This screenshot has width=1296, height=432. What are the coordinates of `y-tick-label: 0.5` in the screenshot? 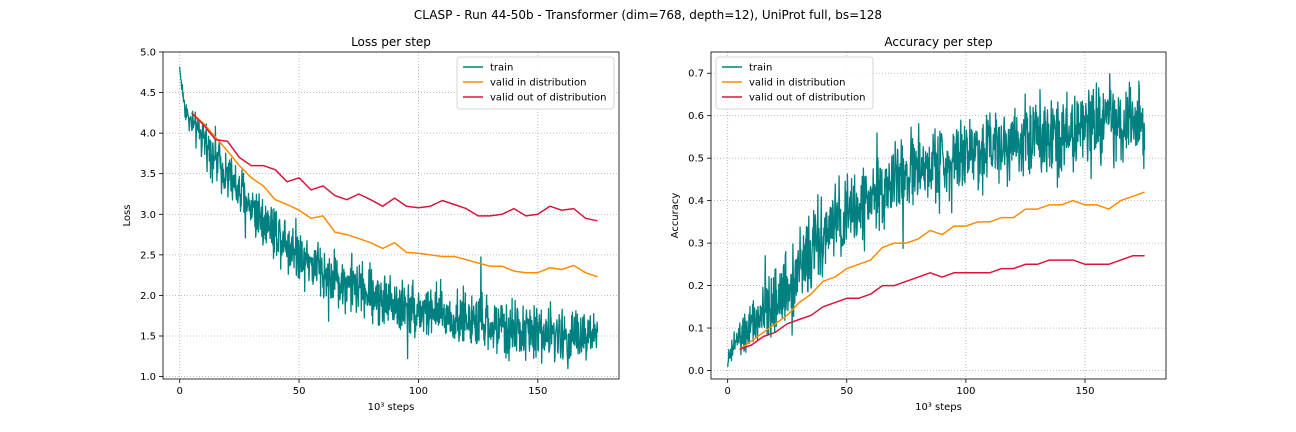 It's located at (696, 159).